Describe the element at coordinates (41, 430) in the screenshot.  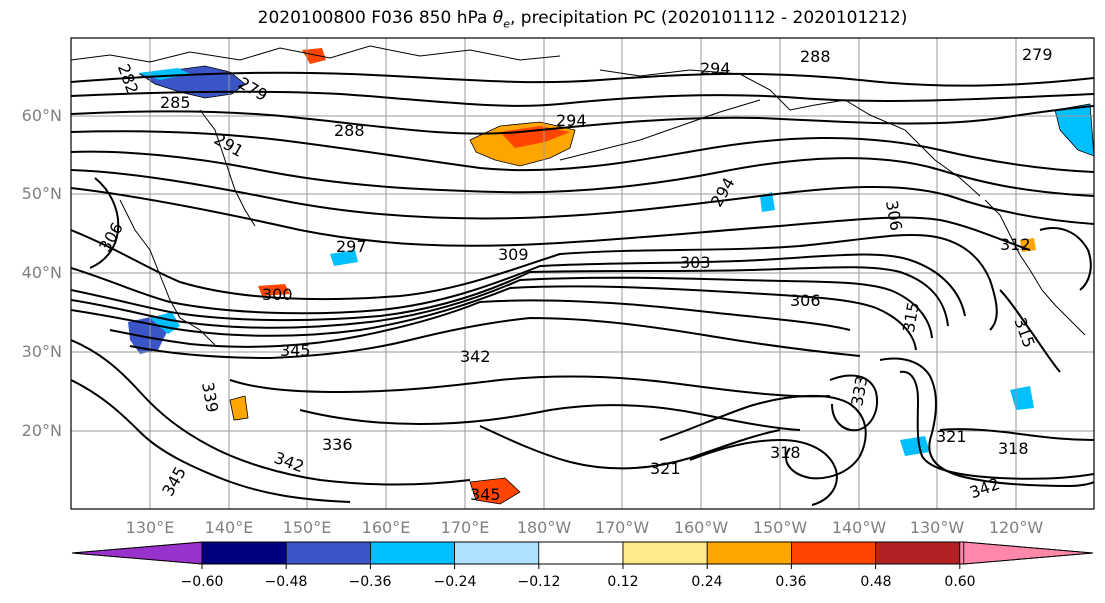
I see `lat-label-20n: 20°N` at that location.